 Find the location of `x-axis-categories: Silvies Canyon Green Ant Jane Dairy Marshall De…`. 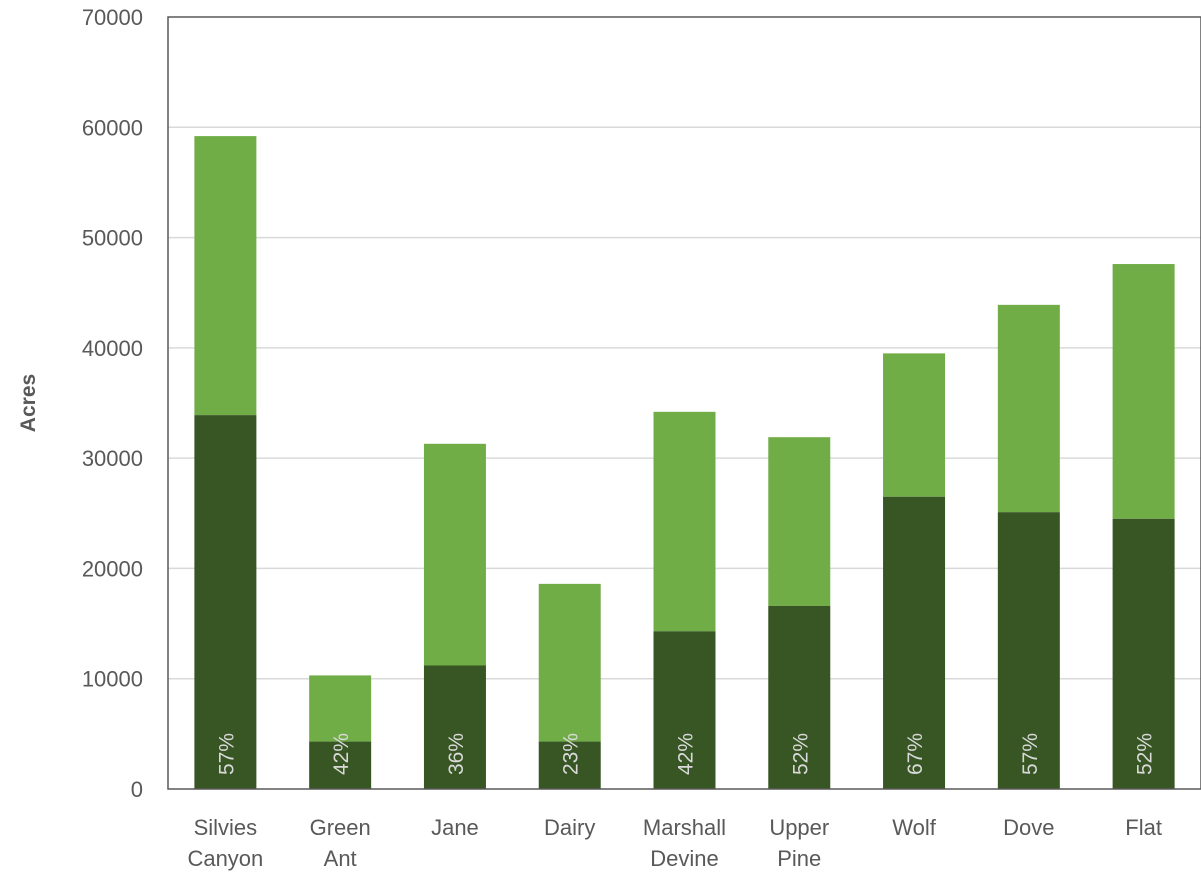

x-axis-categories: Silvies Canyon Green Ant Jane Dairy Marshall De… is located at coordinates (674, 843).